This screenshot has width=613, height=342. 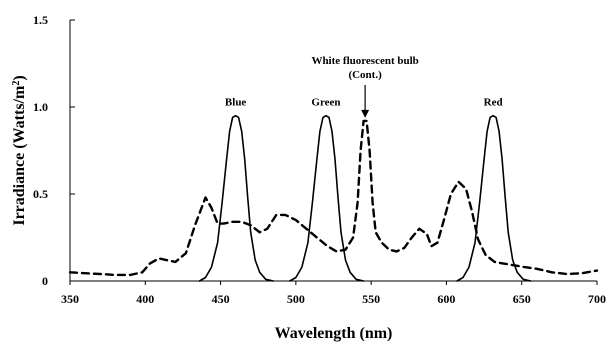 I want to click on white-bulb-arrow-head, so click(x=365, y=113).